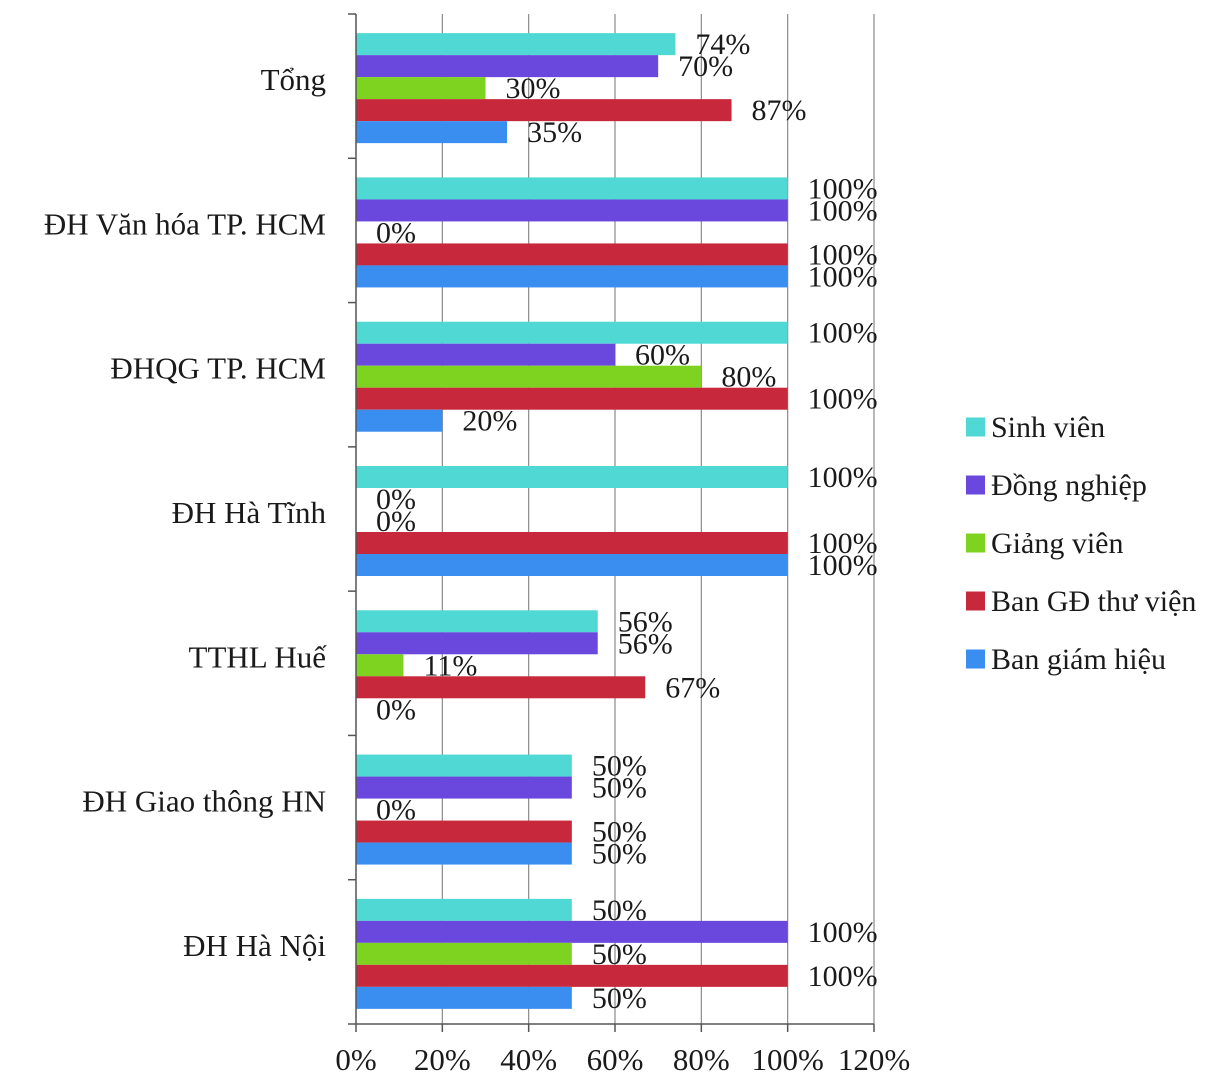 The height and width of the screenshot is (1082, 1227). What do you see at coordinates (874, 1059) in the screenshot?
I see `x-tick-label: 120%` at bounding box center [874, 1059].